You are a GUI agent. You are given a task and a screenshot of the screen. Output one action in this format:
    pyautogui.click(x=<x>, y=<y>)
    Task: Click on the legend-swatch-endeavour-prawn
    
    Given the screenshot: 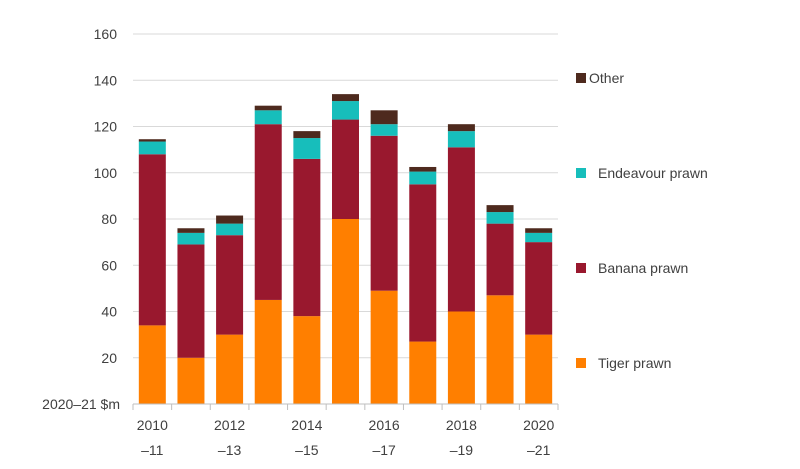 What is the action you would take?
    pyautogui.click(x=581, y=173)
    